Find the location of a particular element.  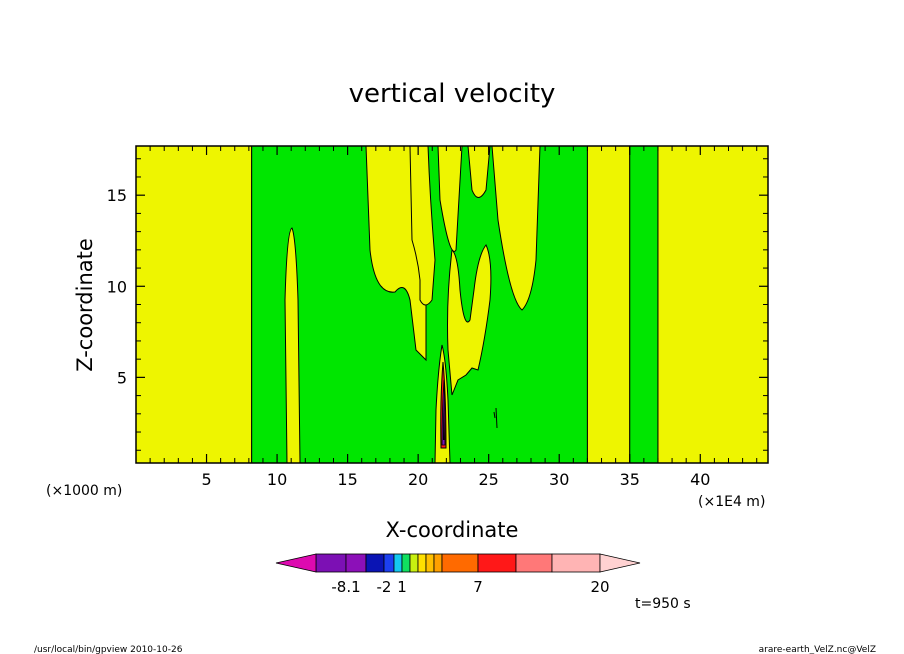

chart-title: vertical velocity is located at coordinates (452, 94).